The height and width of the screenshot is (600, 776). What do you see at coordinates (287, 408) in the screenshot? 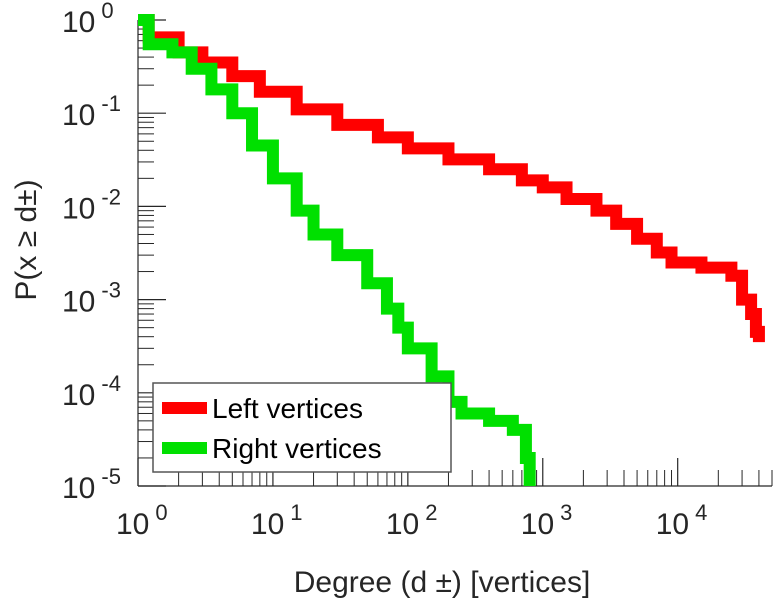
I see `legend-label-left: Left vertices` at bounding box center [287, 408].